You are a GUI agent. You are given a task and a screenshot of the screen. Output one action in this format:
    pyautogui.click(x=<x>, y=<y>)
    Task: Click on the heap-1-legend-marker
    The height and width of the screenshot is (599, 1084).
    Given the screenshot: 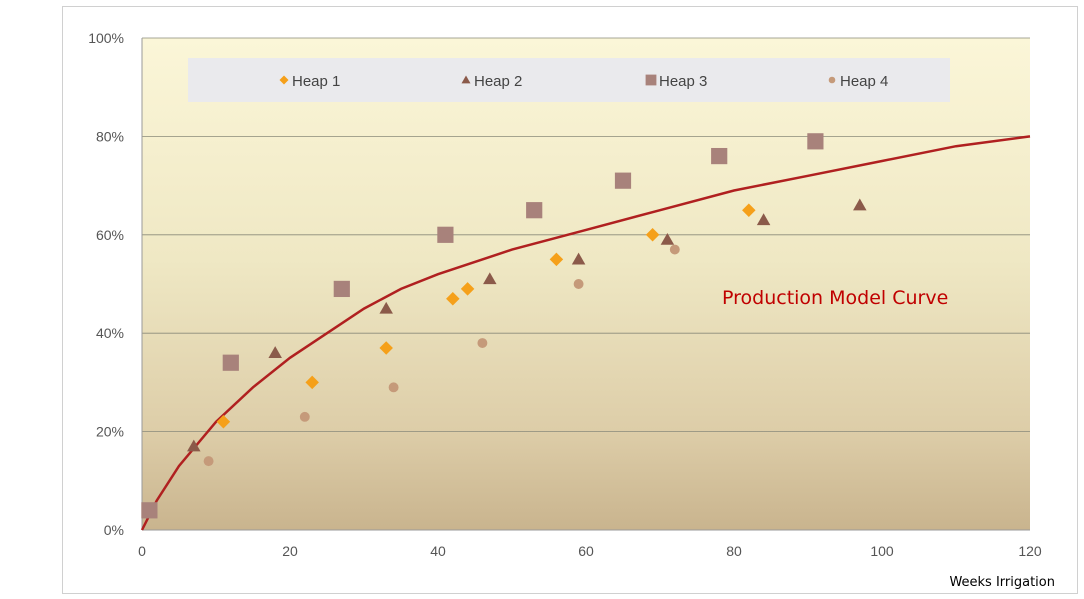 What is the action you would take?
    pyautogui.click(x=284, y=80)
    